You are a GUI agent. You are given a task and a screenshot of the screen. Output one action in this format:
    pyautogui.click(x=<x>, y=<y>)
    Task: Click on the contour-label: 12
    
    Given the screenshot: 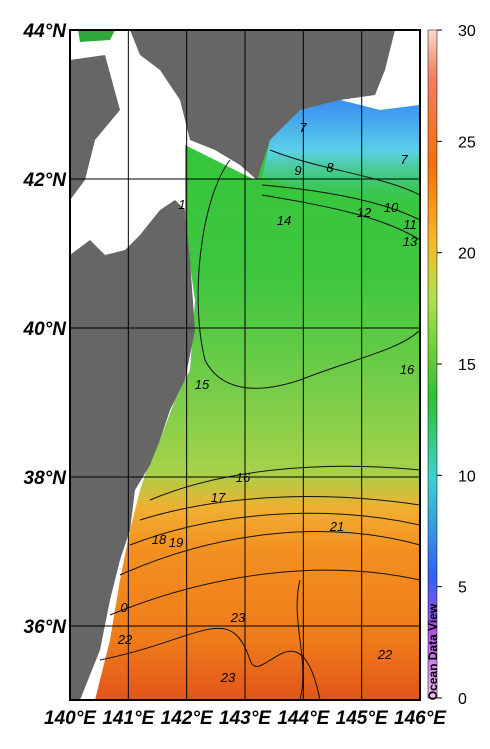 What is the action you would take?
    pyautogui.click(x=364, y=212)
    